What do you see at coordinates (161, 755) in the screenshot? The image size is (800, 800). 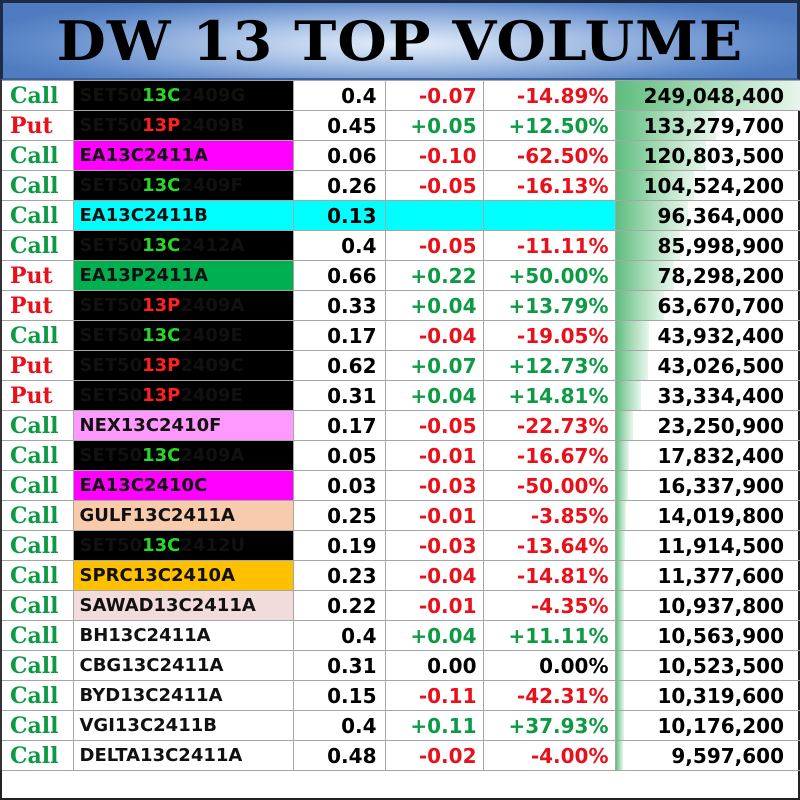 I see `symbol-prefix: DELTA13C2411A` at bounding box center [161, 755].